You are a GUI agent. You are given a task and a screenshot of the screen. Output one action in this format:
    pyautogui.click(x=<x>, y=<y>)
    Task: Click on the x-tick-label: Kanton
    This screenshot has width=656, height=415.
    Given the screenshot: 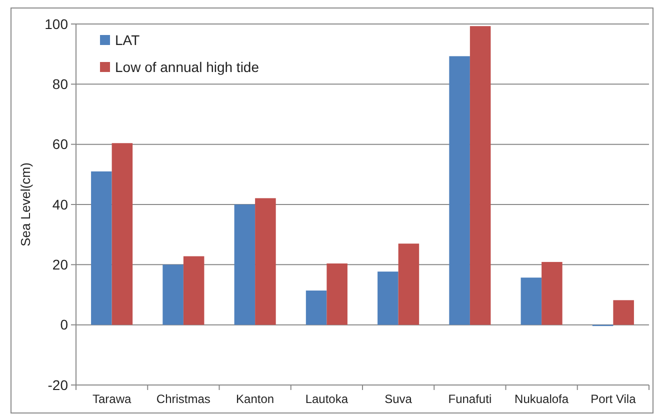 What is the action you would take?
    pyautogui.click(x=255, y=399)
    